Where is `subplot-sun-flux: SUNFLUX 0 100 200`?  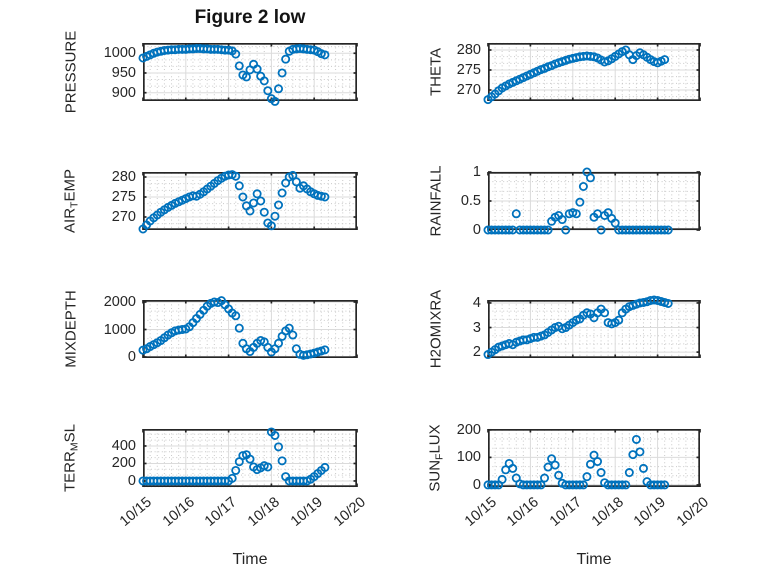
subplot-sun-flux: SUNFLUX 0 100 200 is located at coordinates (563, 457).